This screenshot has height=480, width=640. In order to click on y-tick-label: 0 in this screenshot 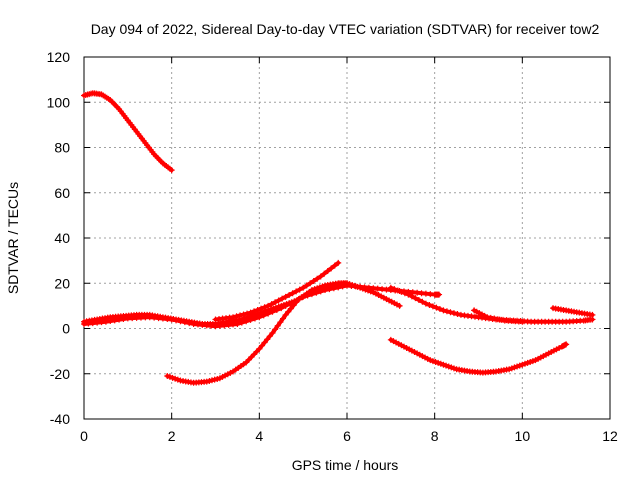, I will do `click(66, 329)`.